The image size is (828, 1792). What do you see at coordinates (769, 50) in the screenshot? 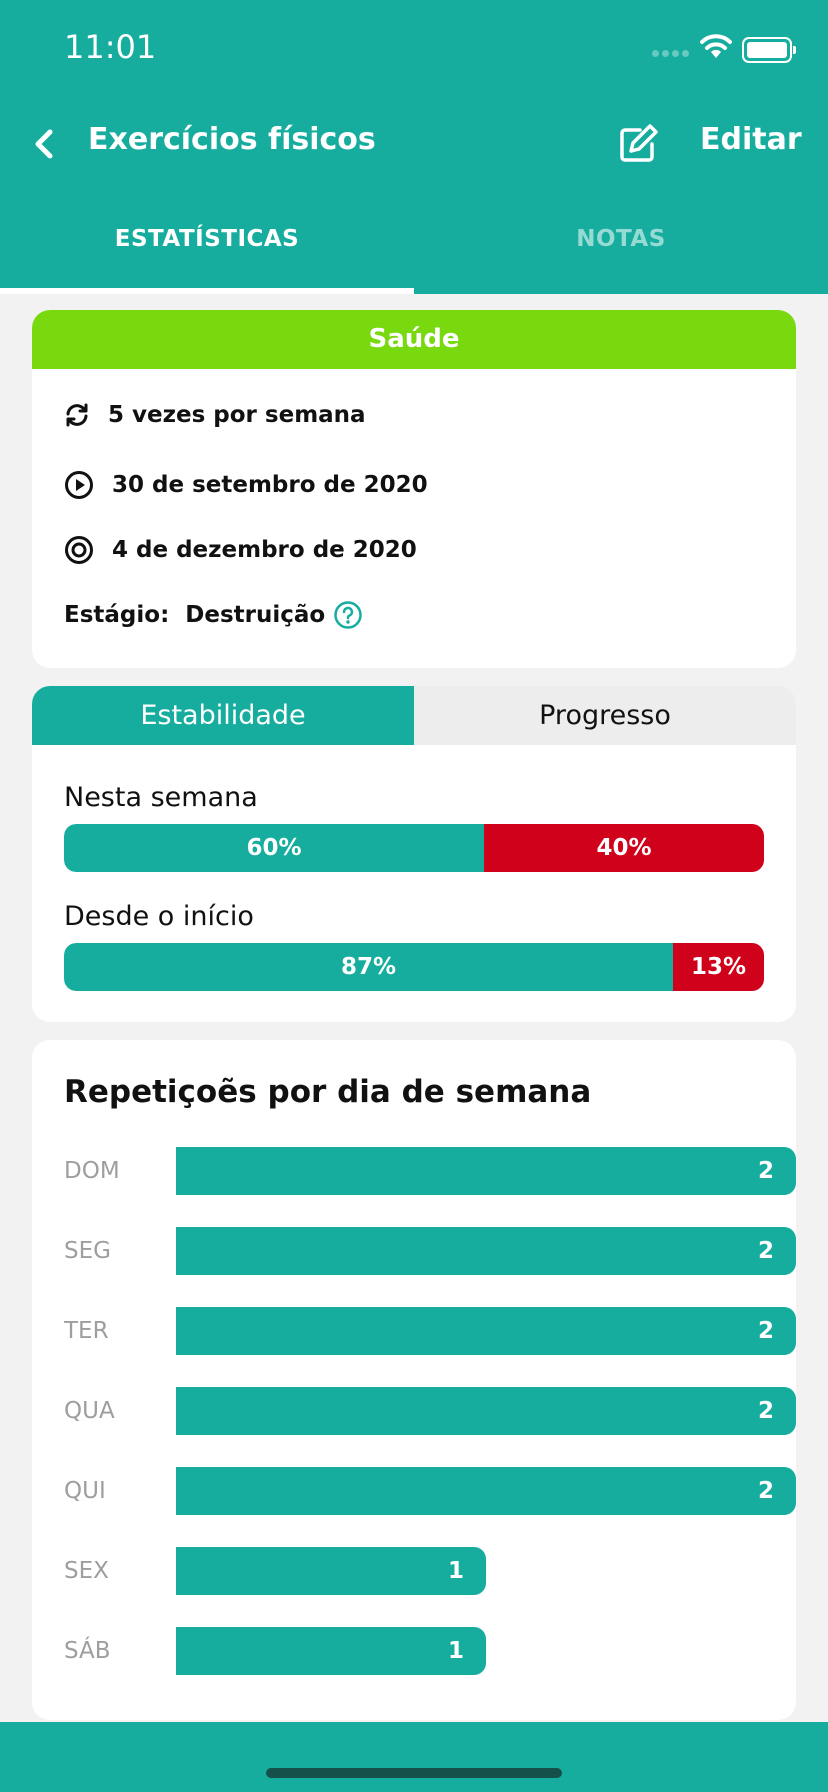
I see `battery-icon` at bounding box center [769, 50].